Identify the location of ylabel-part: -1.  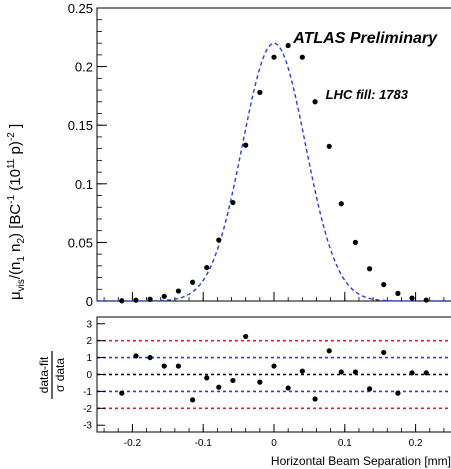
(11, 198).